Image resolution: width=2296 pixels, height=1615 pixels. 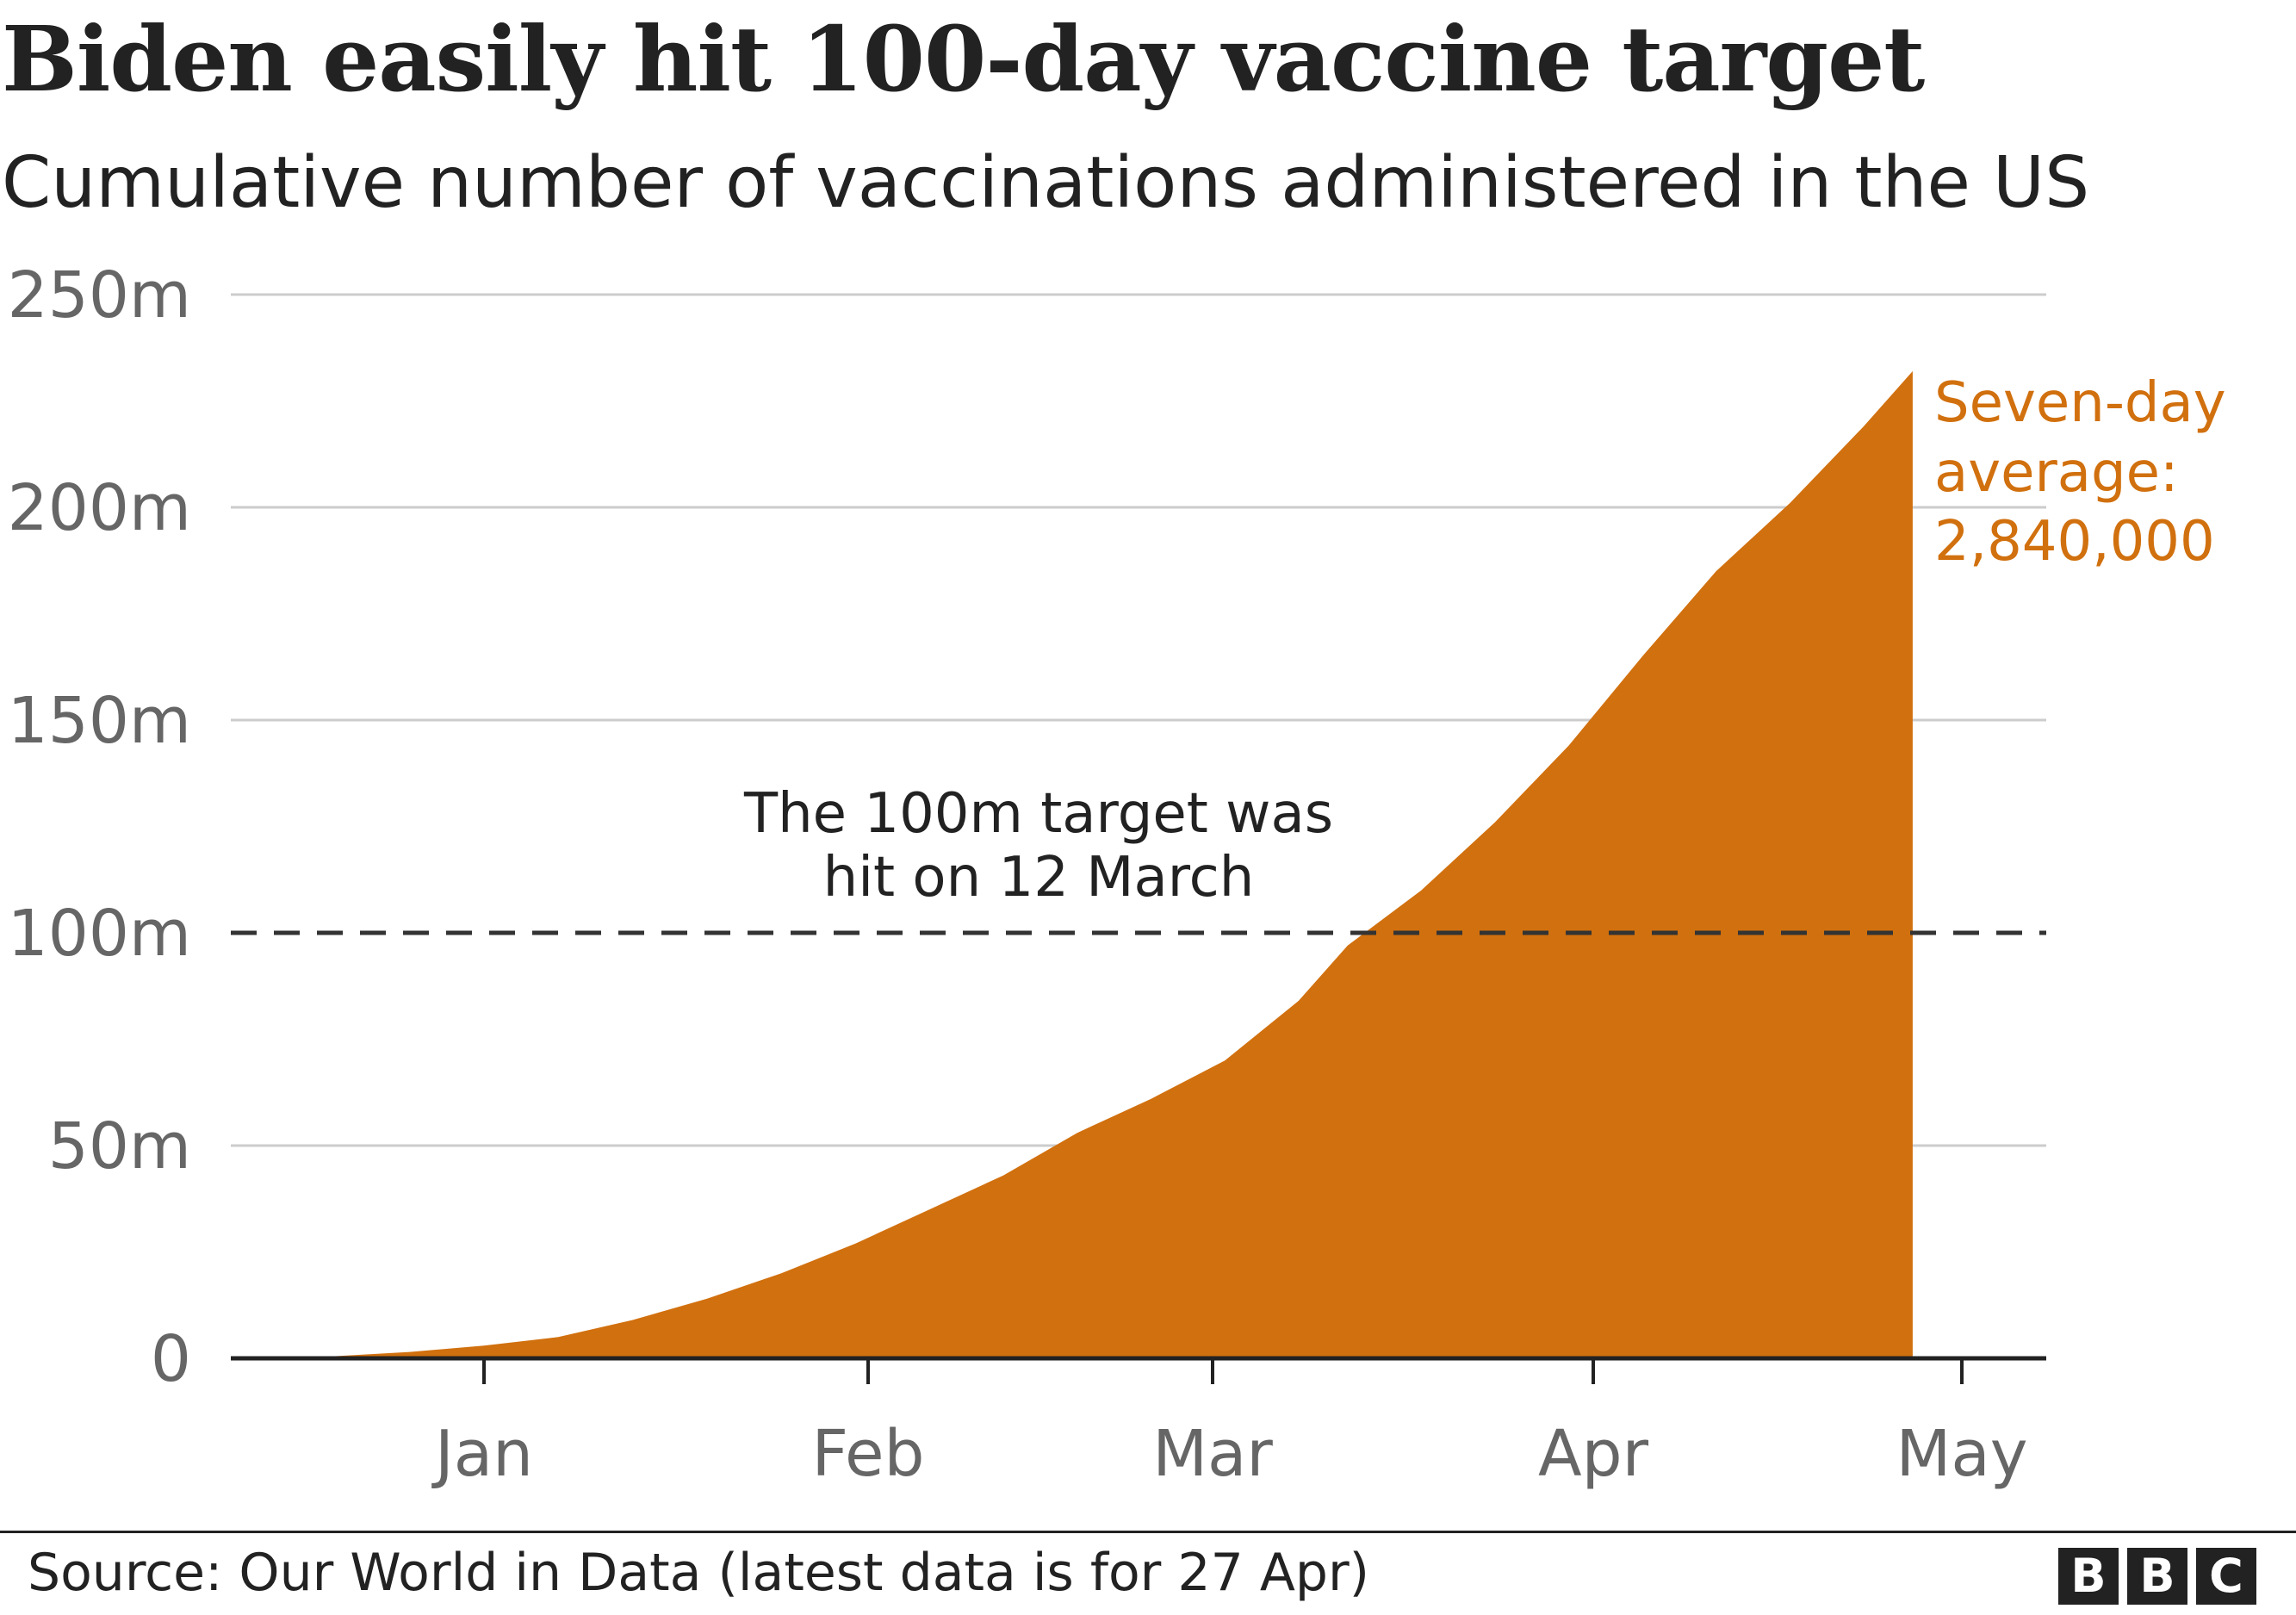 I want to click on y-tick-label: 200m, so click(x=99, y=508).